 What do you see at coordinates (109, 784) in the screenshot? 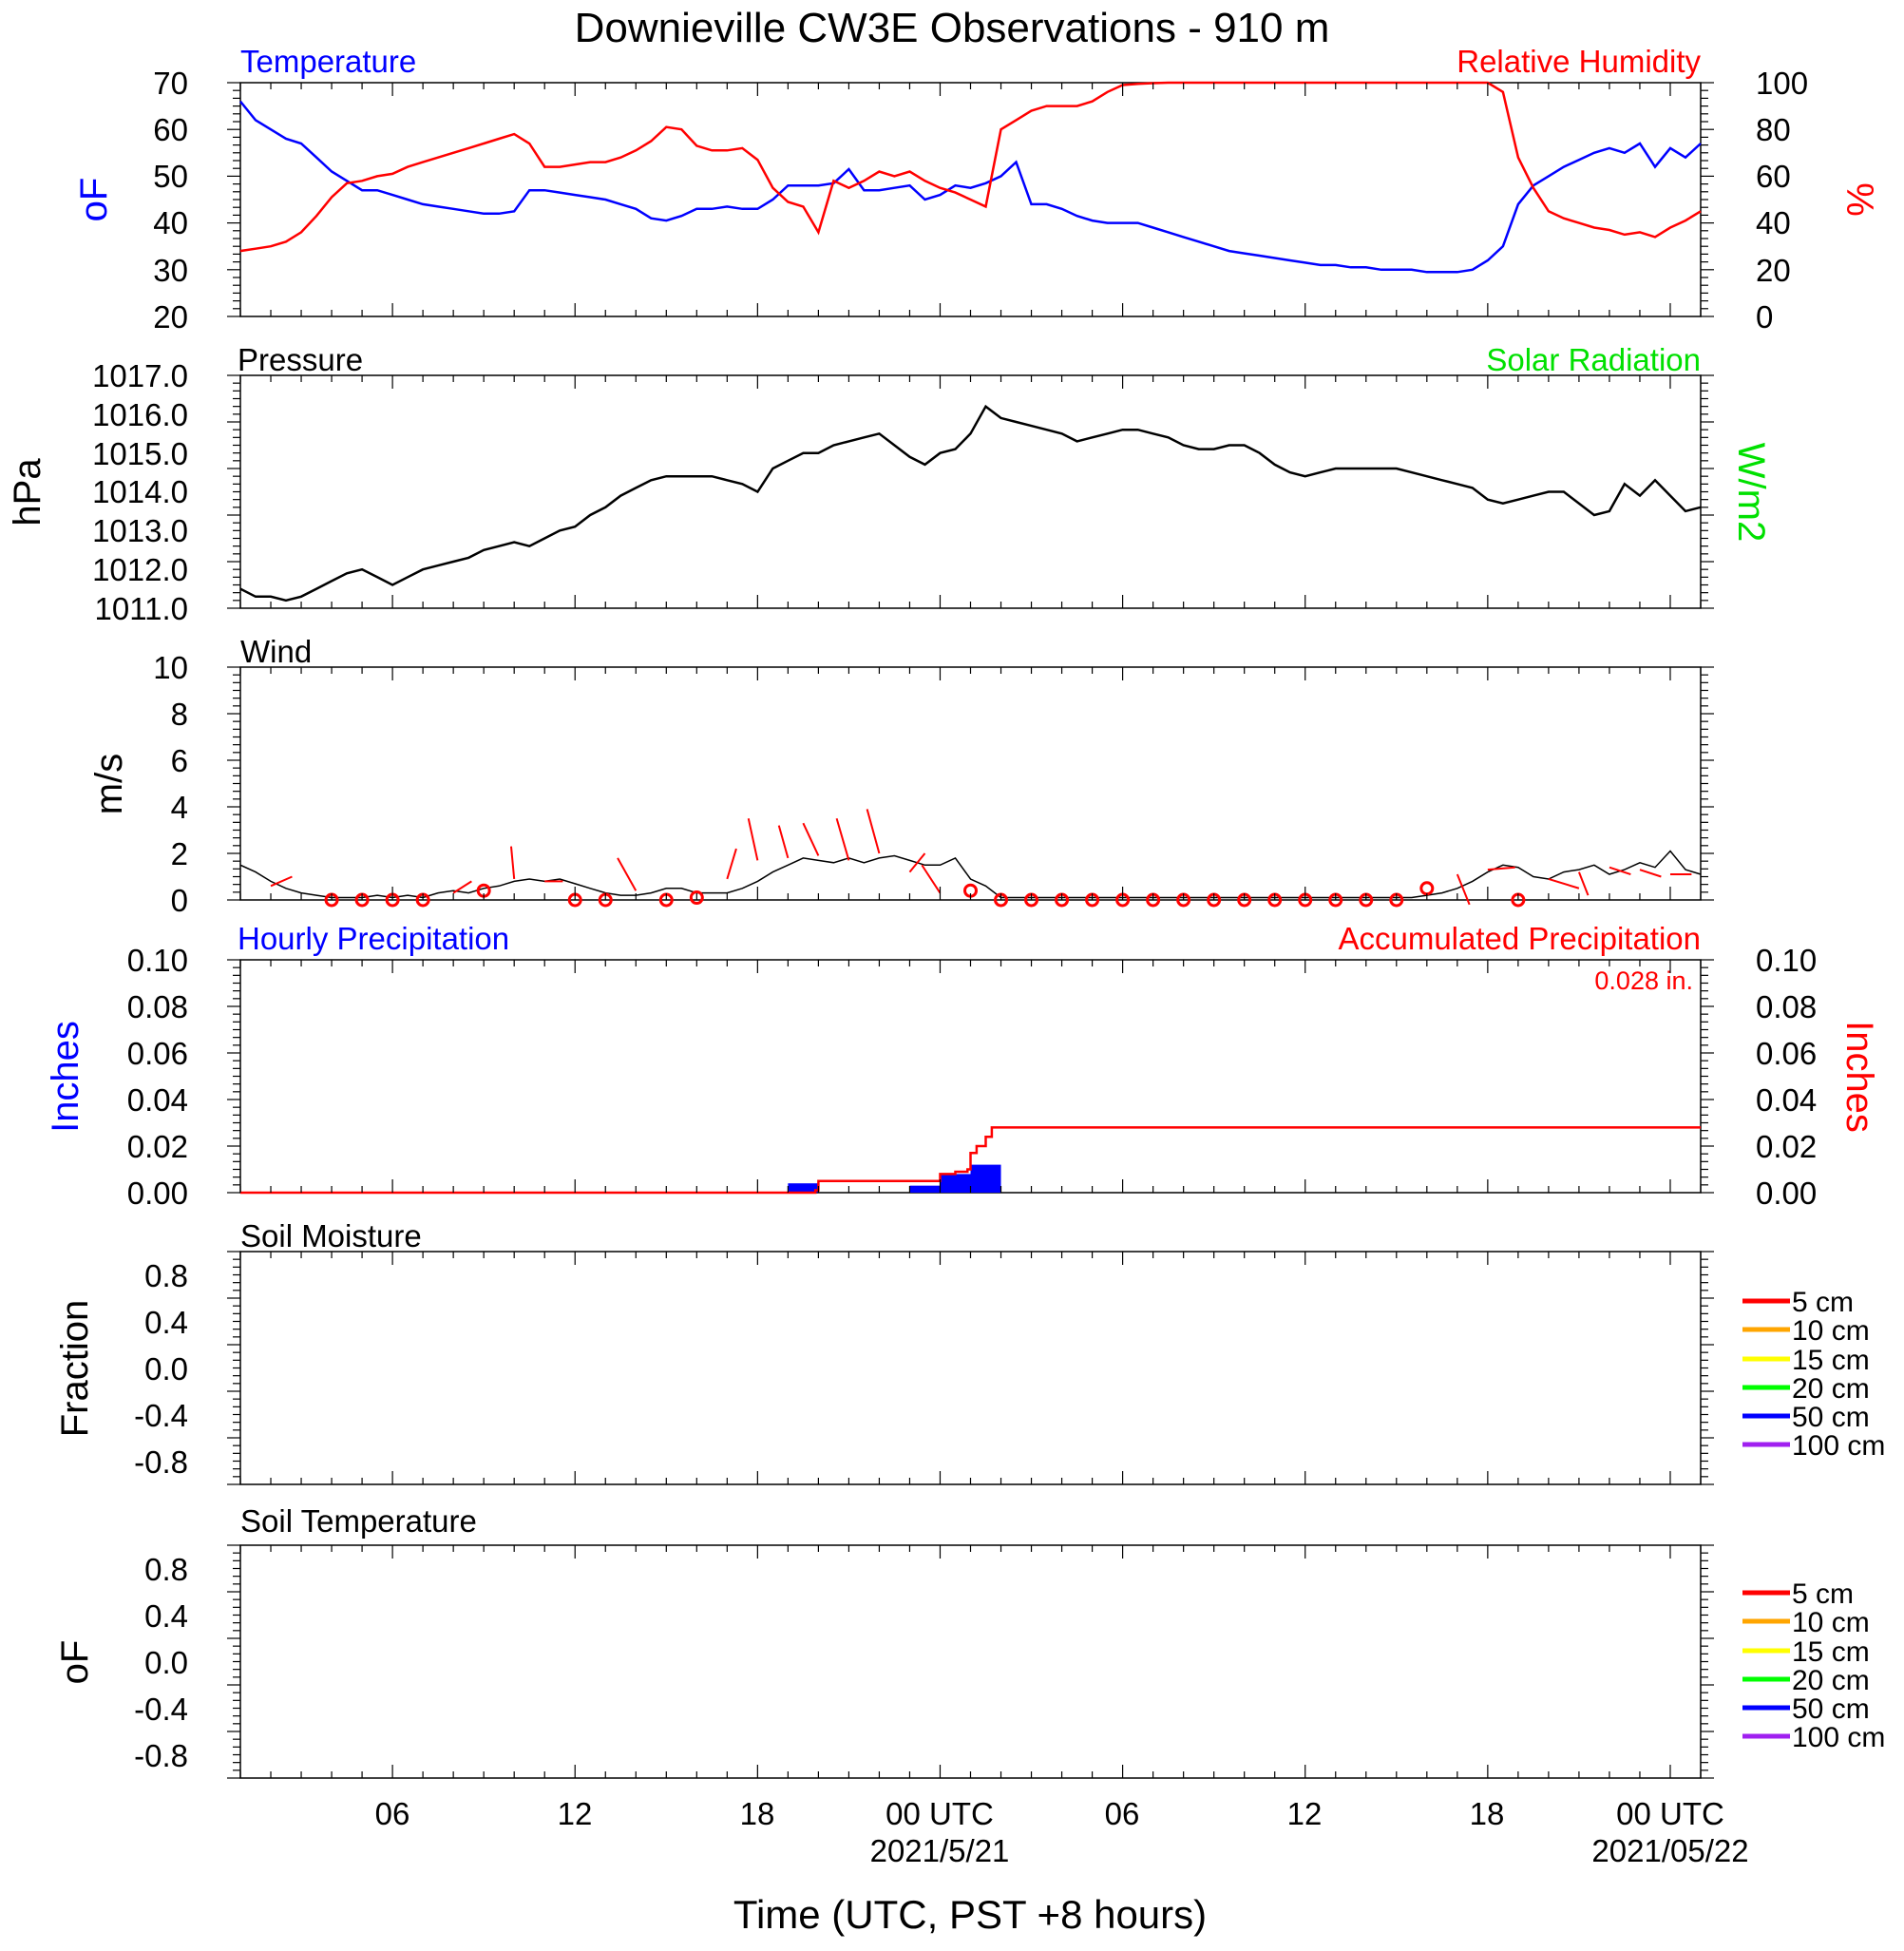
I see `wind-unit: m/s` at bounding box center [109, 784].